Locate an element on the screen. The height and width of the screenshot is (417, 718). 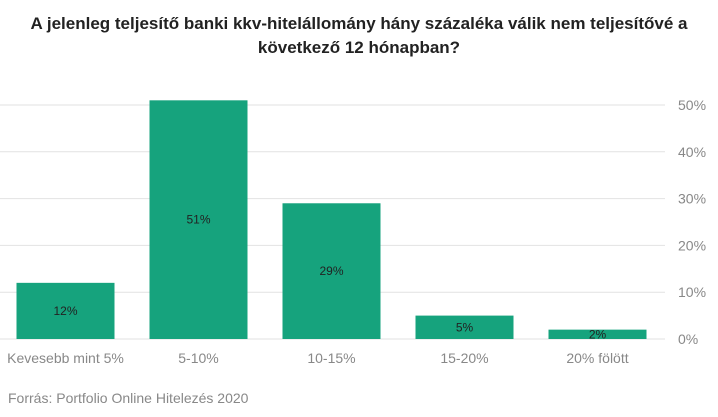
data-label: 29% is located at coordinates (331, 271).